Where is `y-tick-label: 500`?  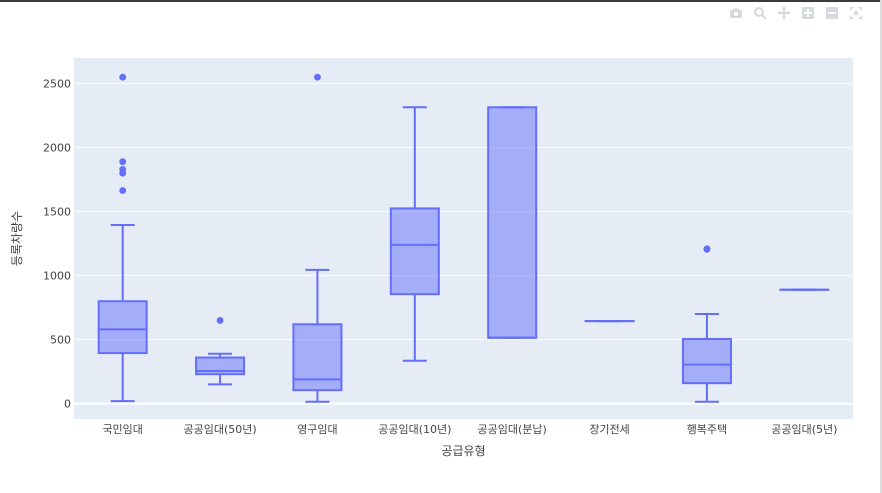
y-tick-label: 500 is located at coordinates (60, 340).